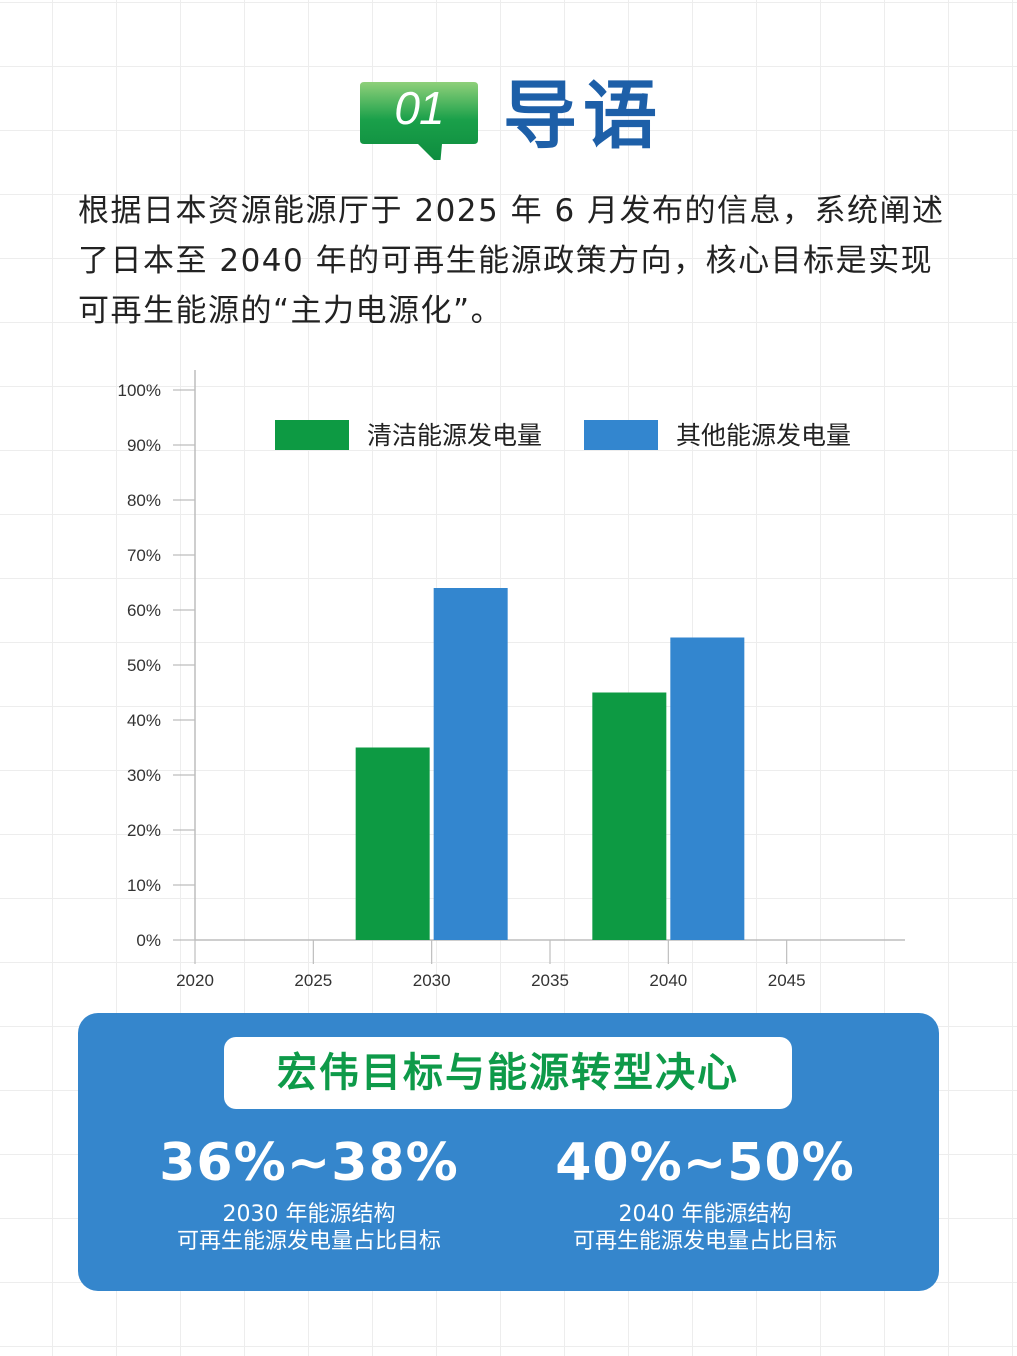 Image resolution: width=1017 pixels, height=1356 pixels. I want to click on x-tick-label: 2025, so click(313, 980).